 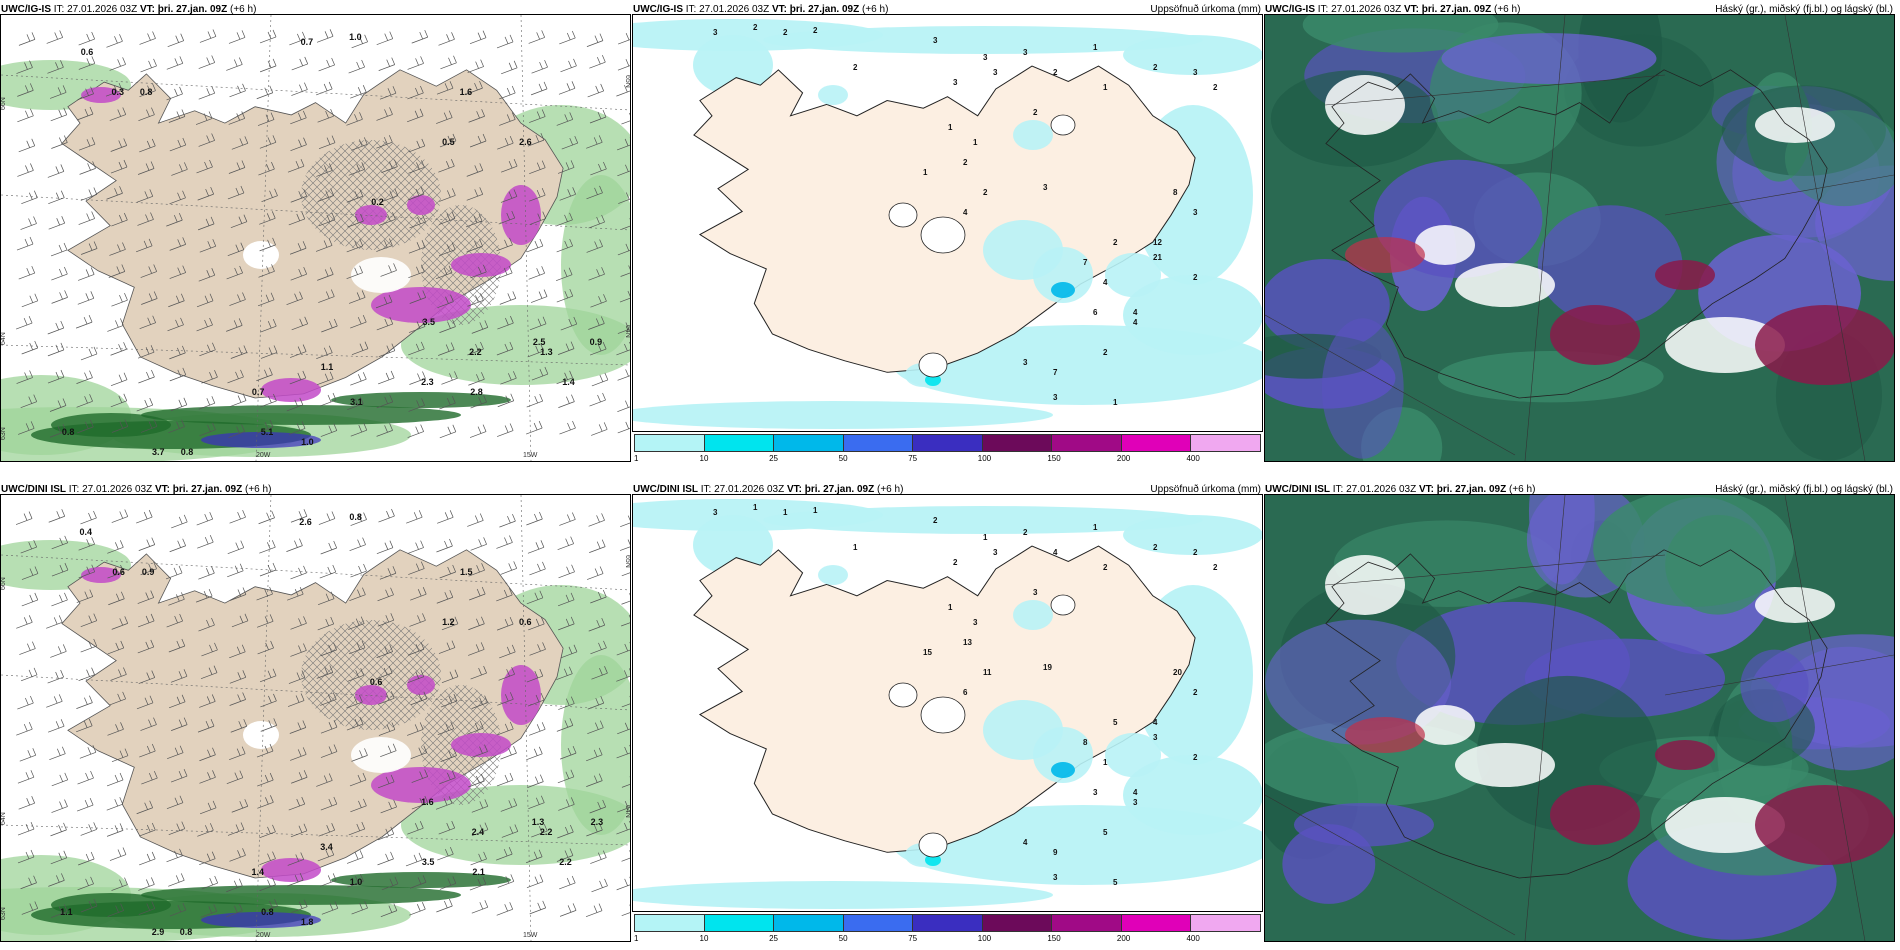 I want to click on lead-time: (+6 h), so click(x=243, y=9).